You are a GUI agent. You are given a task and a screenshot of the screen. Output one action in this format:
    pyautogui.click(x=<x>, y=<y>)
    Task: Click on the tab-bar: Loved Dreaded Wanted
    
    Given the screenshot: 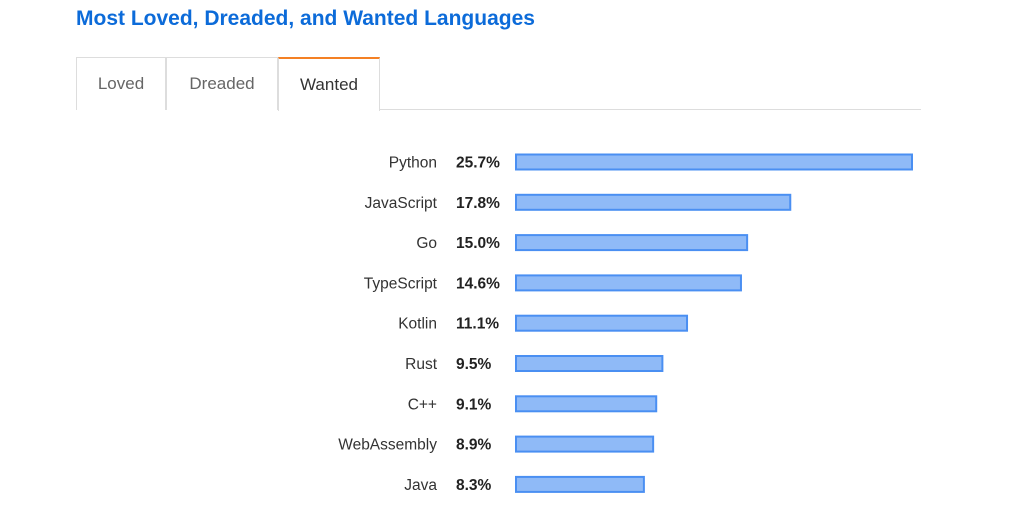 What is the action you would take?
    pyautogui.click(x=498, y=84)
    